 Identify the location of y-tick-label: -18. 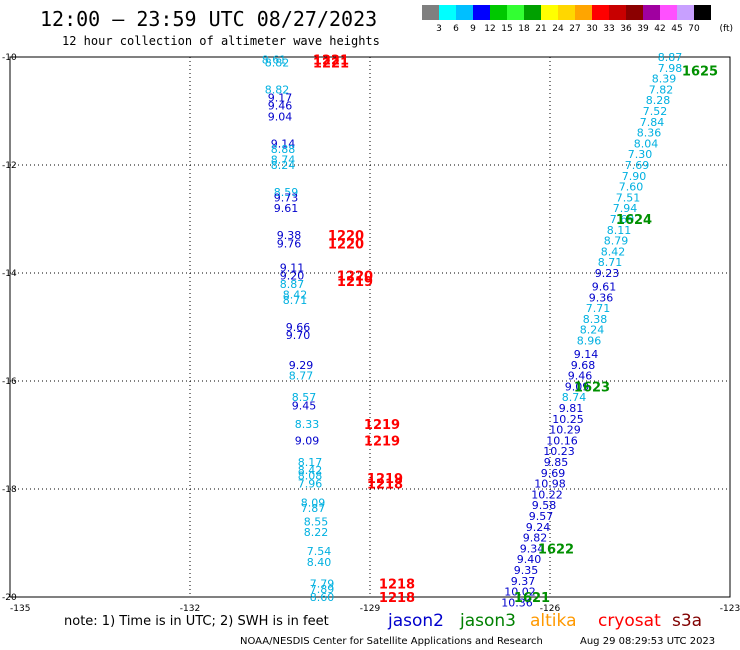
(9, 490).